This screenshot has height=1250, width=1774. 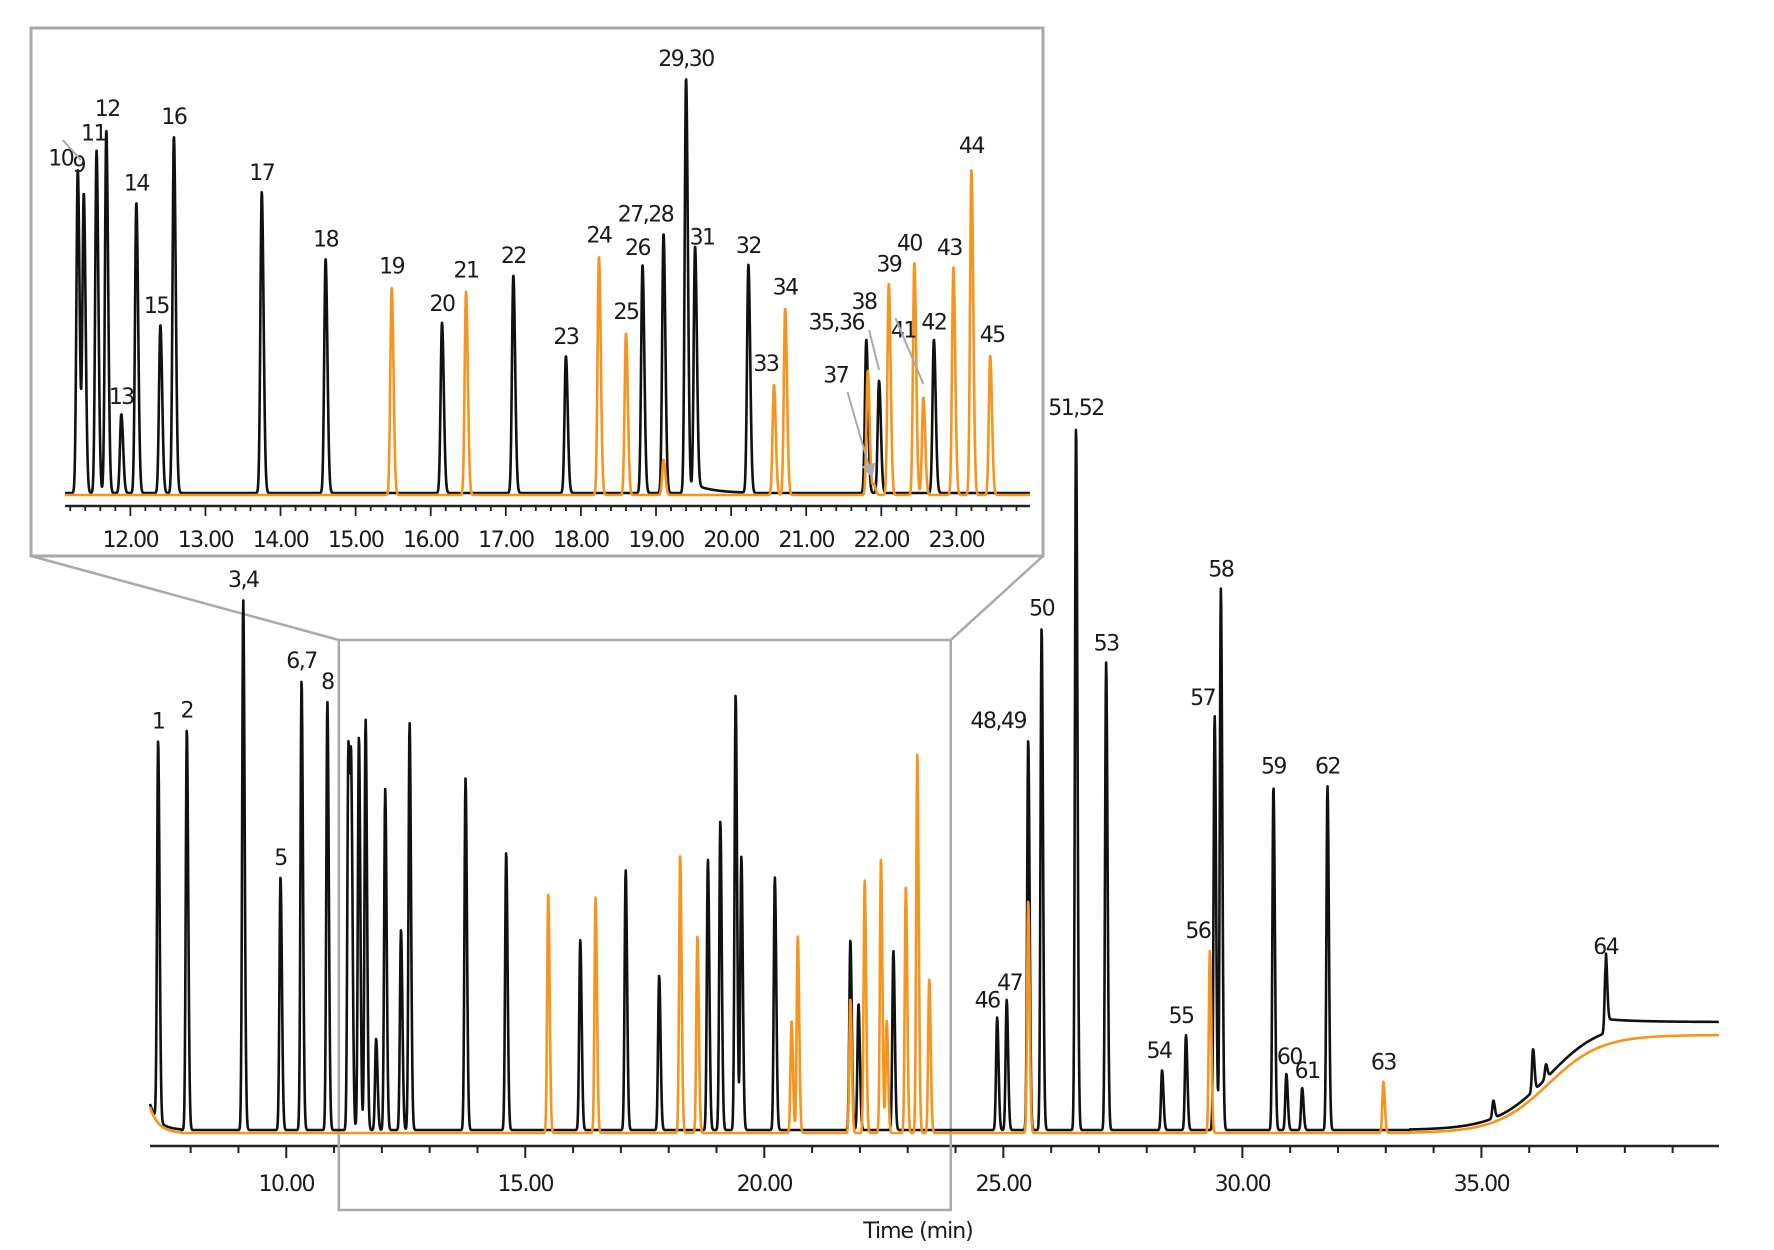 I want to click on main-peak-label: 61, so click(x=1307, y=1071).